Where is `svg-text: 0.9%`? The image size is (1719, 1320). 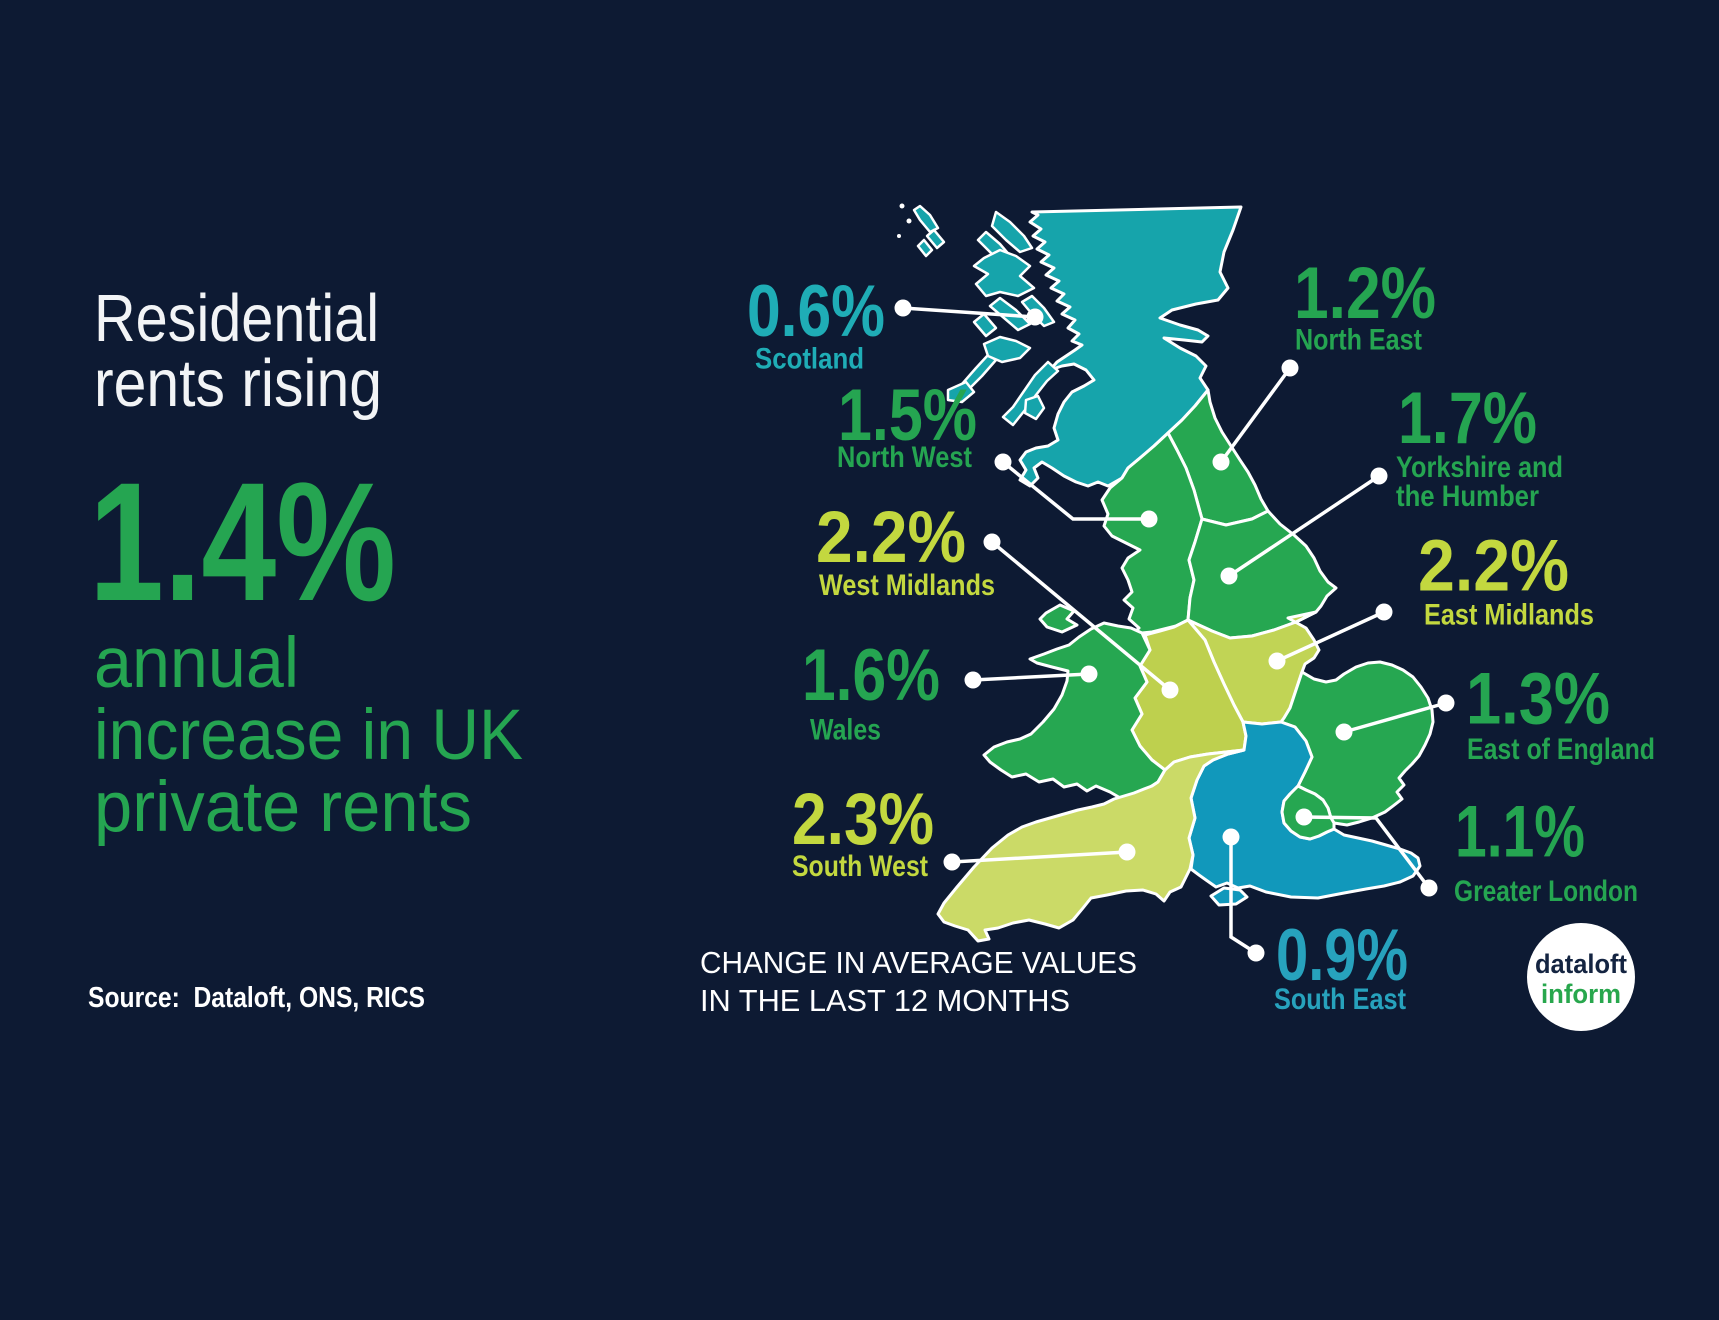
svg-text: 0.9% is located at coordinates (1342, 955).